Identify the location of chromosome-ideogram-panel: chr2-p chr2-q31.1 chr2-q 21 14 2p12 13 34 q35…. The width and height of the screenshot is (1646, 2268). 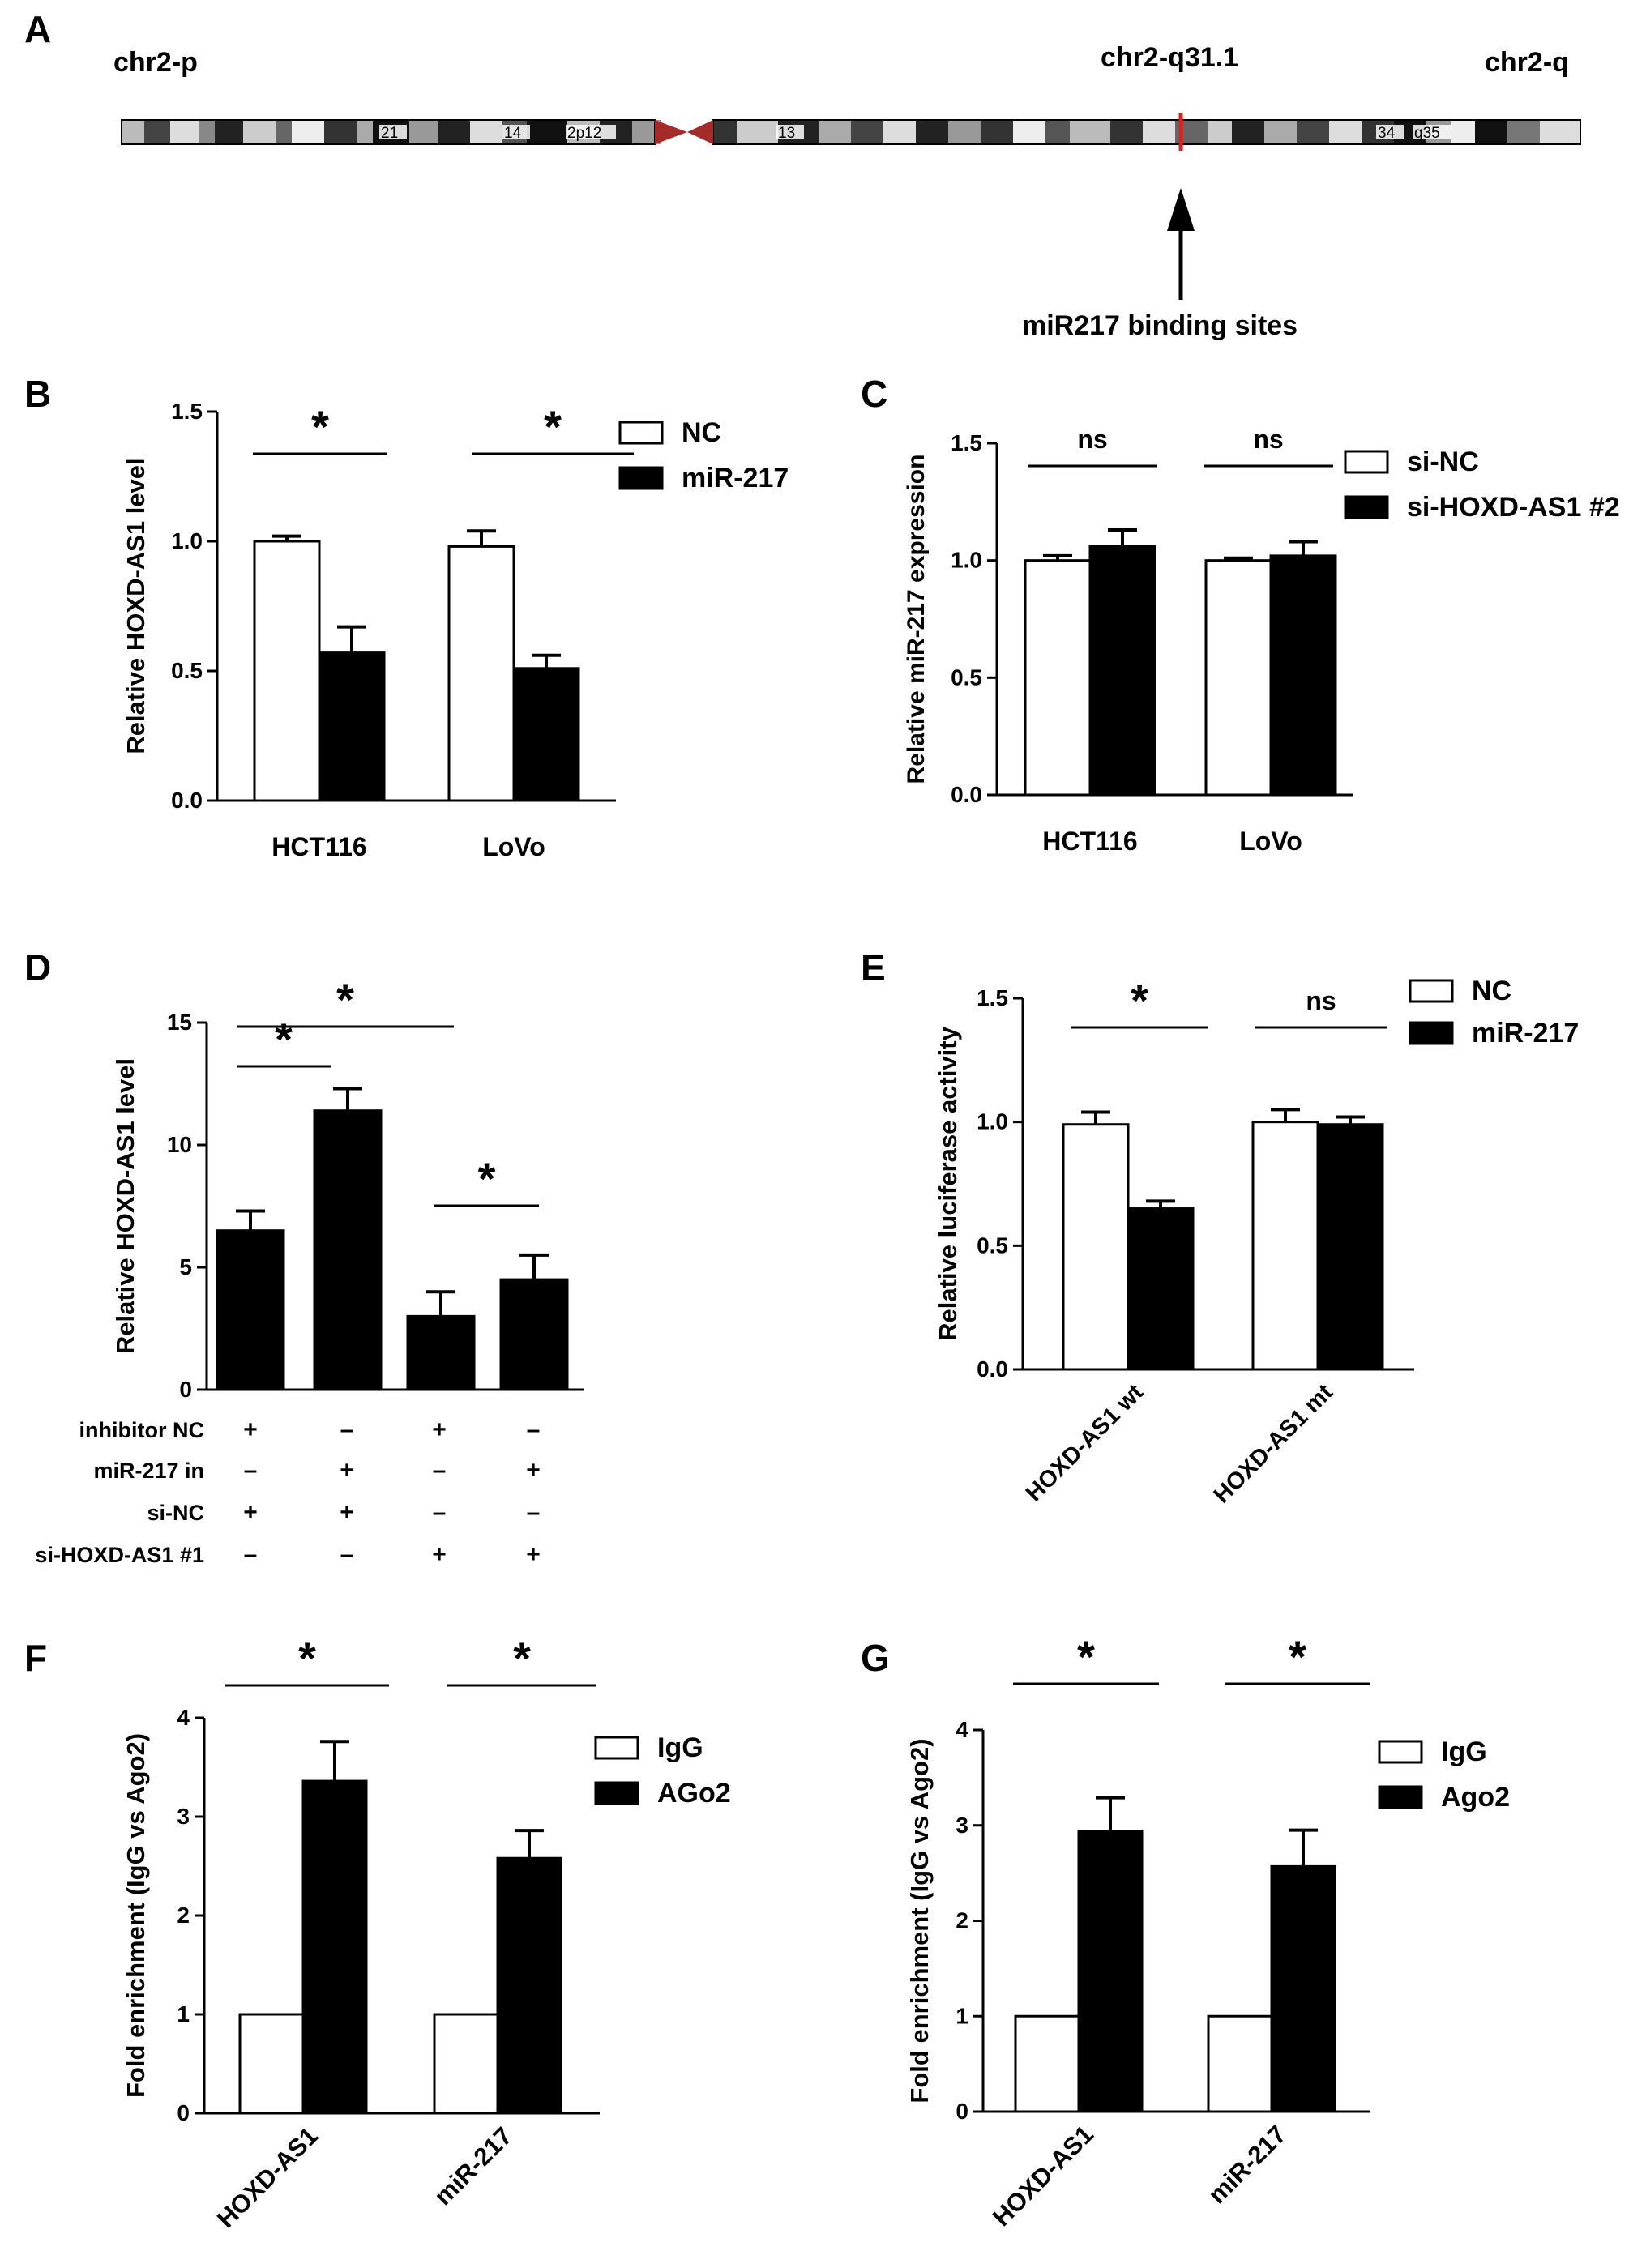
(847, 191).